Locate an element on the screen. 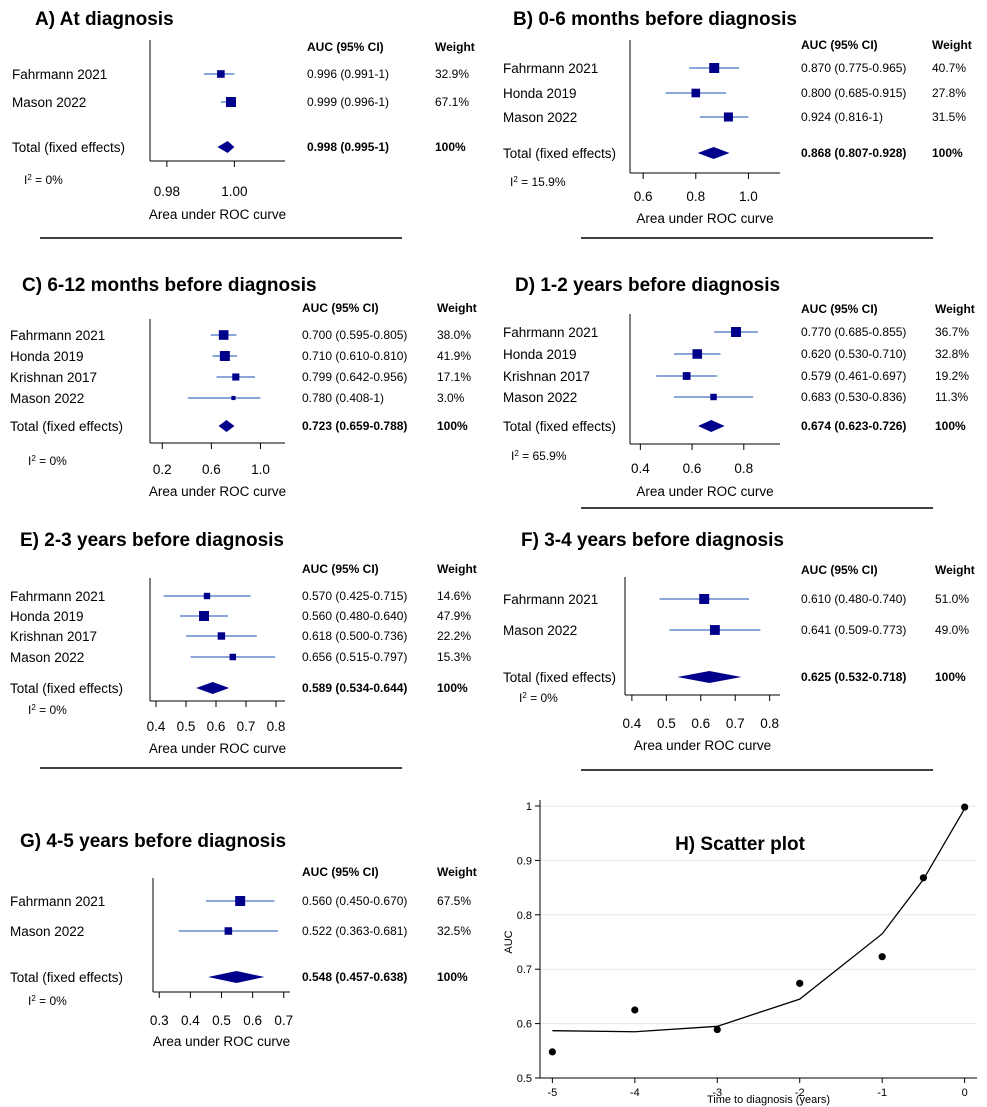 The height and width of the screenshot is (1107, 987). study-auc-ci: 0.656 (0.515-0.797) is located at coordinates (354, 657).